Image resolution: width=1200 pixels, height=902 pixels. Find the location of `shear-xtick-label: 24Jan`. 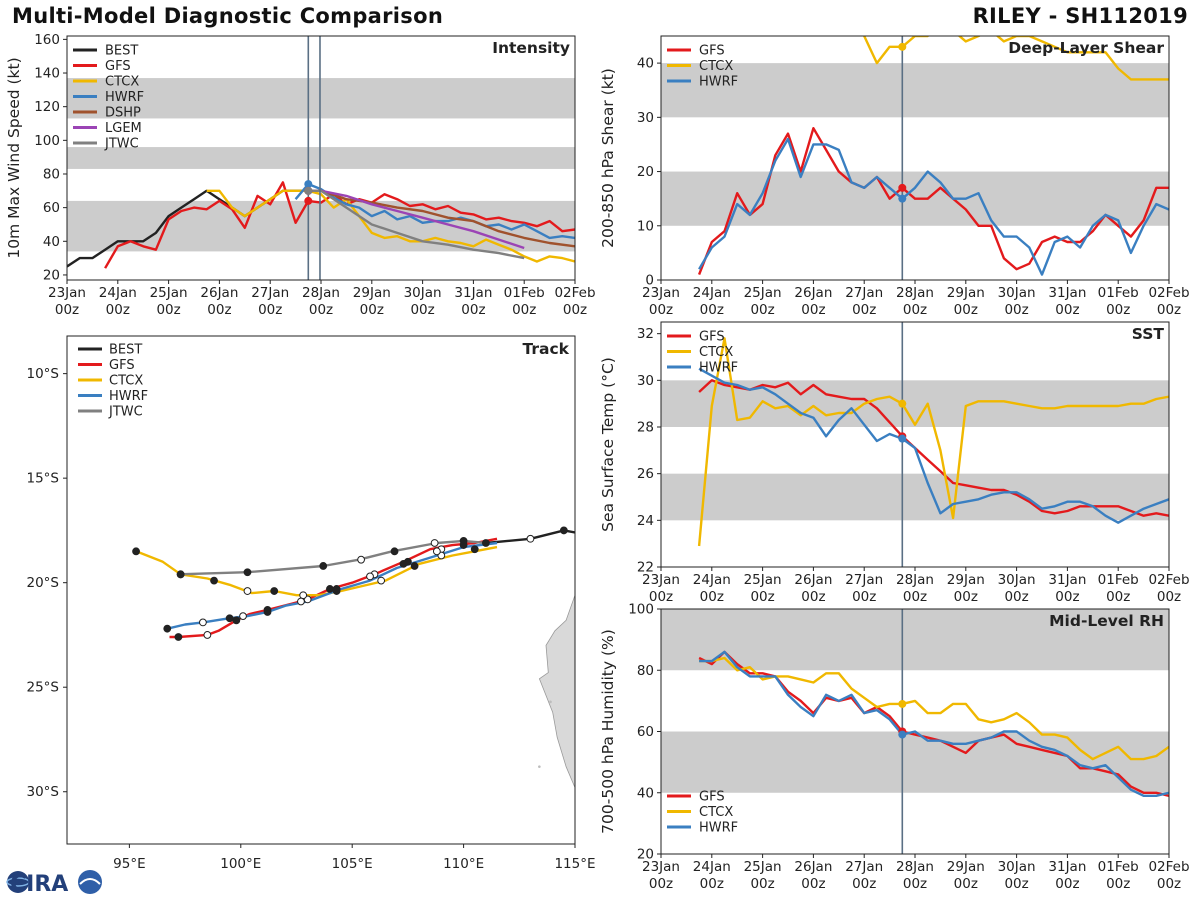

shear-xtick-label: 24Jan is located at coordinates (712, 293).